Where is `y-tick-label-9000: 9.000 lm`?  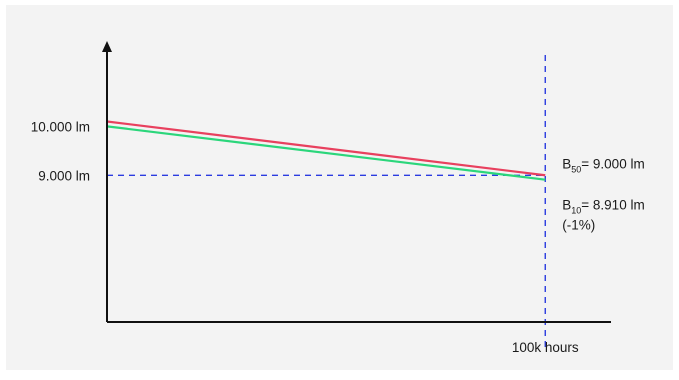
y-tick-label-9000: 9.000 lm is located at coordinates (64, 175).